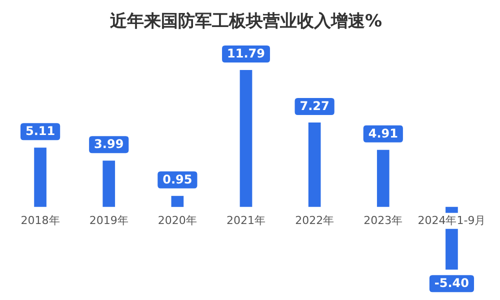 The width and height of the screenshot is (500, 300). What do you see at coordinates (109, 144) in the screenshot?
I see `data-label: 3.99` at bounding box center [109, 144].